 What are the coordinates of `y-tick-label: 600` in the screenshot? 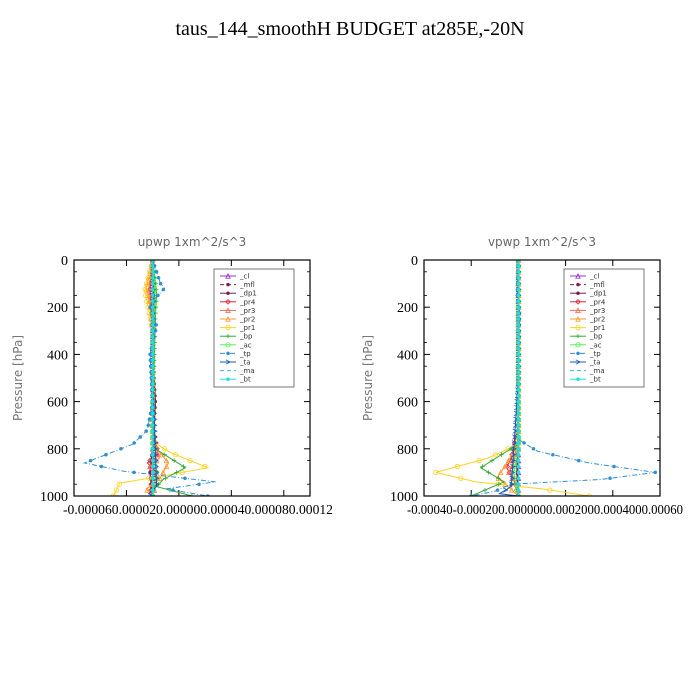 It's located at (57, 403).